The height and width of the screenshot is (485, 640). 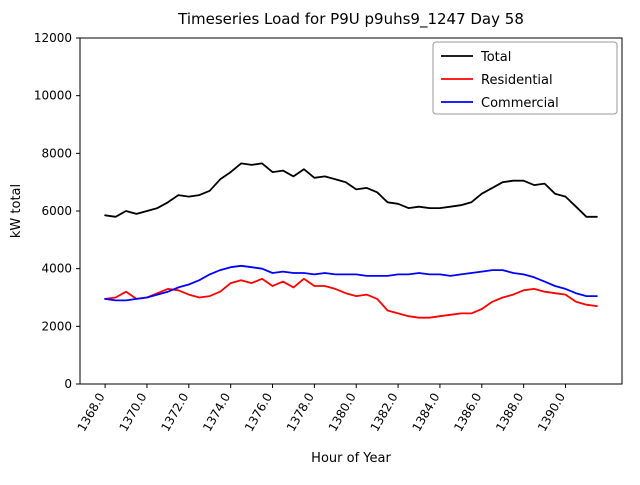 I want to click on legend-box, so click(x=525, y=78).